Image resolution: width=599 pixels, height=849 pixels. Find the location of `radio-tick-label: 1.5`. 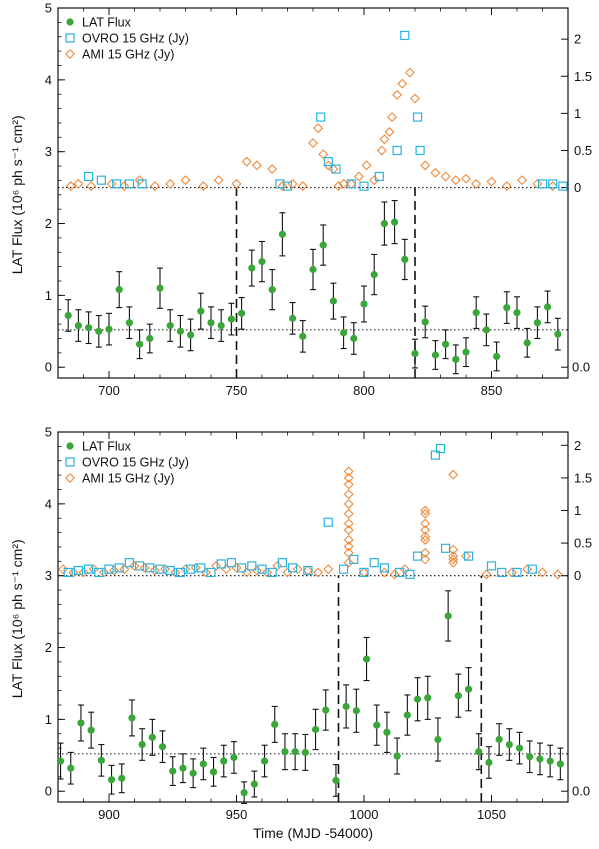

radio-tick-label: 1.5 is located at coordinates (583, 477).